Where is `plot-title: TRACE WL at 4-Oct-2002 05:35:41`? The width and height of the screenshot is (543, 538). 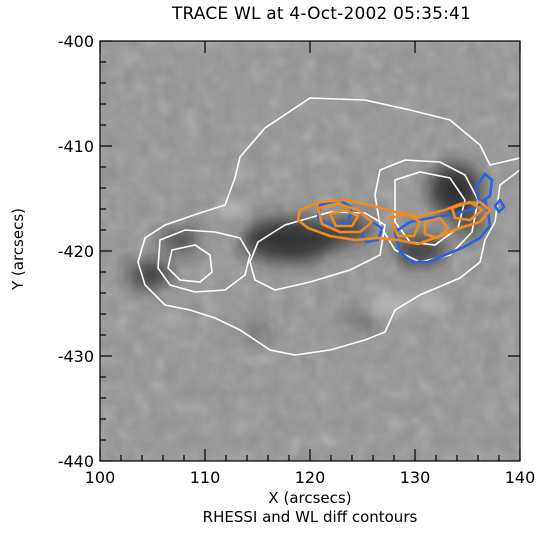 plot-title: TRACE WL at 4-Oct-2002 05:35:41 is located at coordinates (321, 14).